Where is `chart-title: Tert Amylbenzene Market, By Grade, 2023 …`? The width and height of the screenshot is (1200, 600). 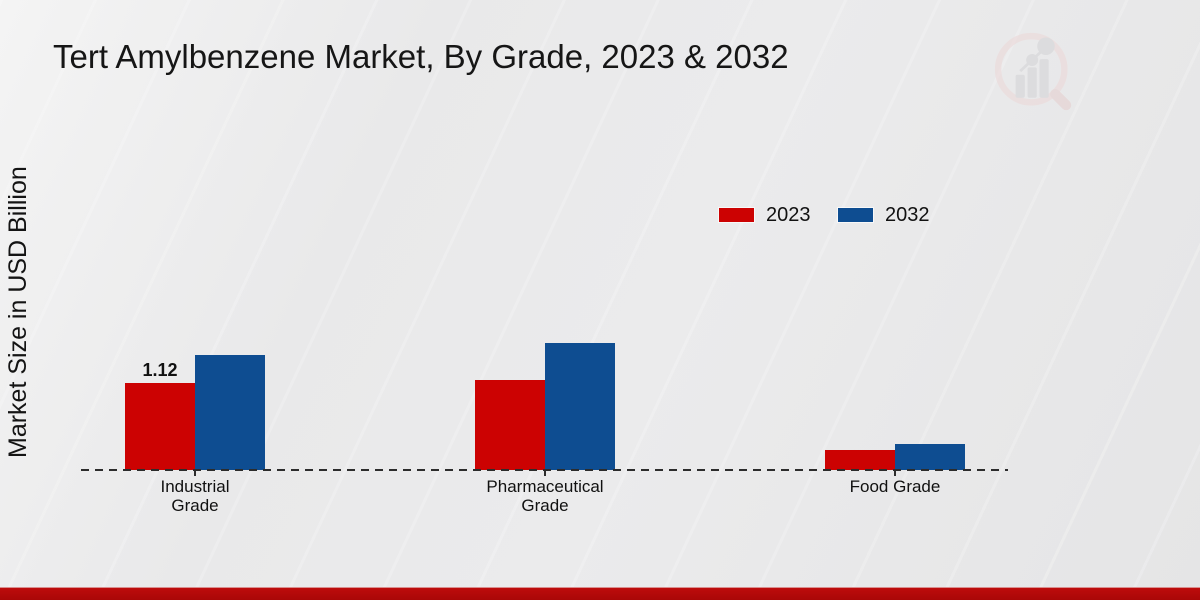 chart-title: Tert Amylbenzene Market, By Grade, 2023 … is located at coordinates (421, 56).